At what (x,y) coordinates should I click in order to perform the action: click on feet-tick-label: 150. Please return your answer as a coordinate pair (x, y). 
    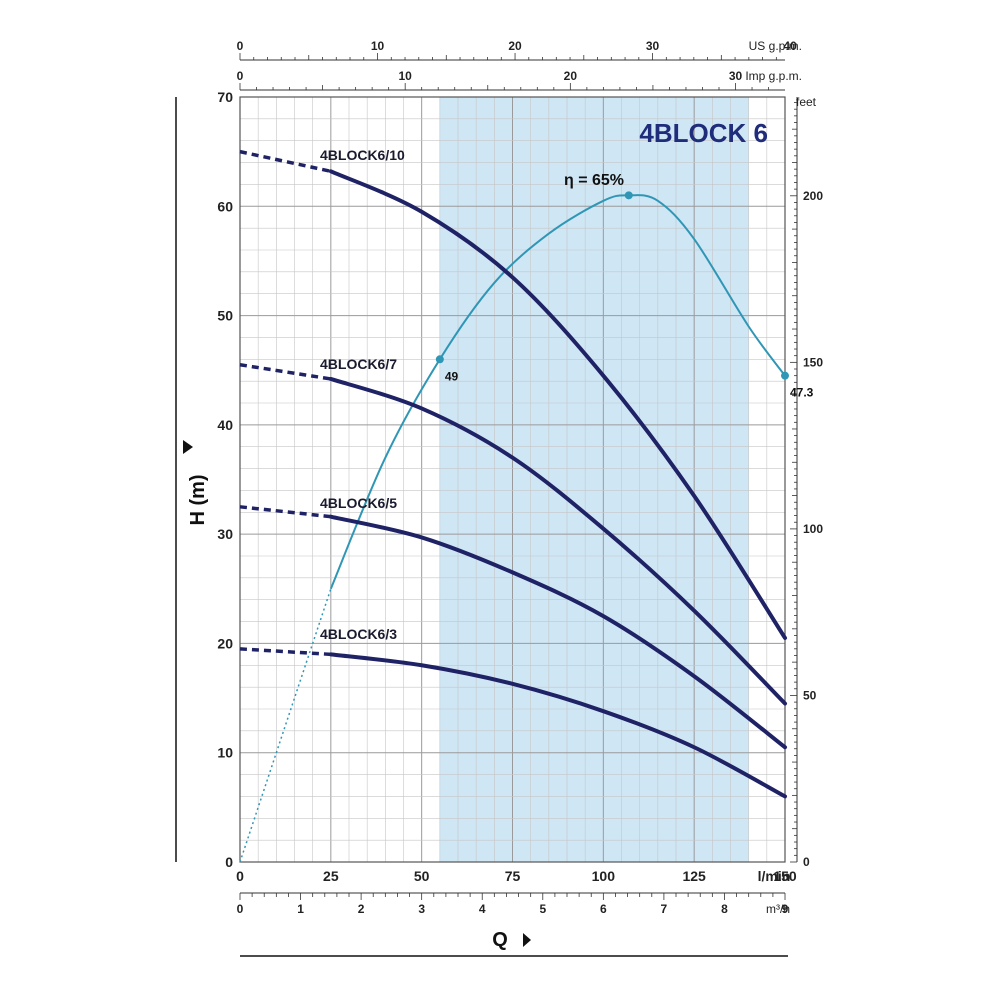
    Looking at the image, I should click on (813, 362).